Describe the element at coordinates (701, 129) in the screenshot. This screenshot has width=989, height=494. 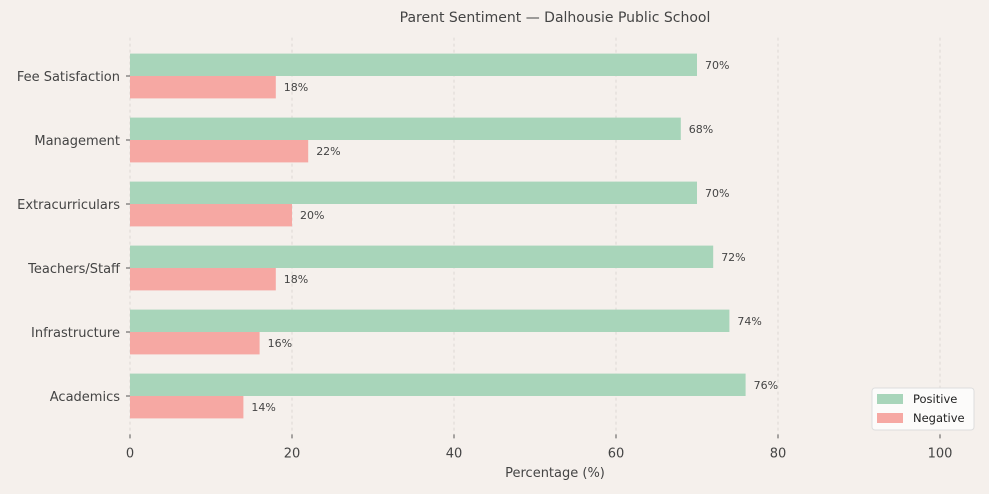
I see `data-label: 68%` at that location.